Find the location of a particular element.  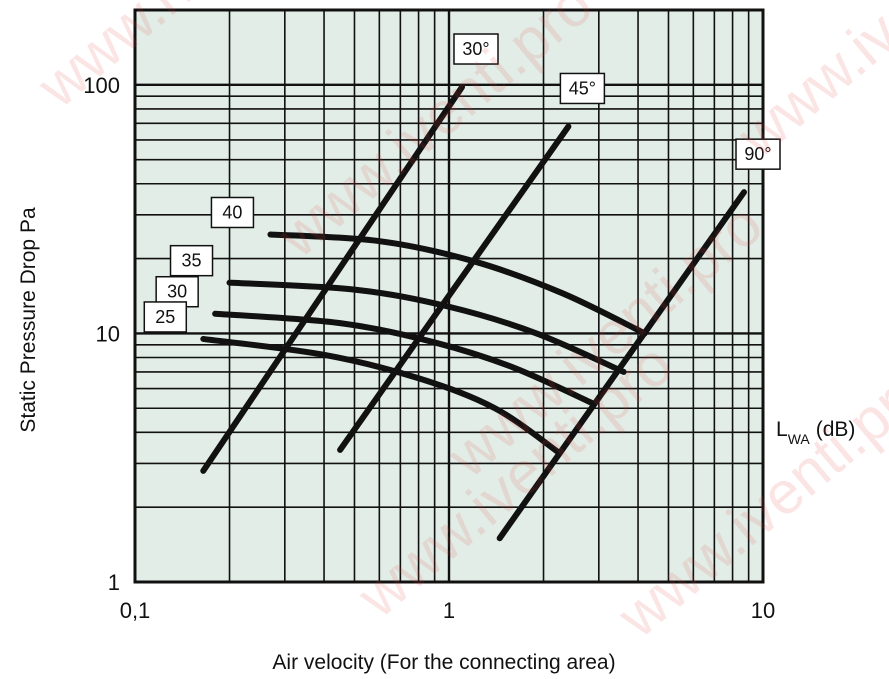

angle-tag-text: 30° is located at coordinates (475, 49).